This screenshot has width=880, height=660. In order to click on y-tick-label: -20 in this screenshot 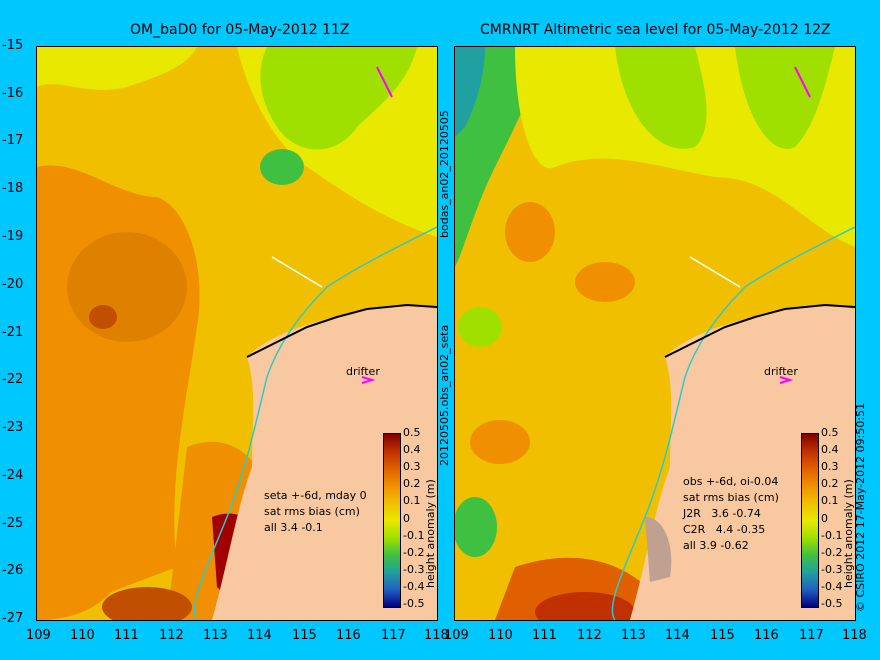, I will do `click(13, 284)`.